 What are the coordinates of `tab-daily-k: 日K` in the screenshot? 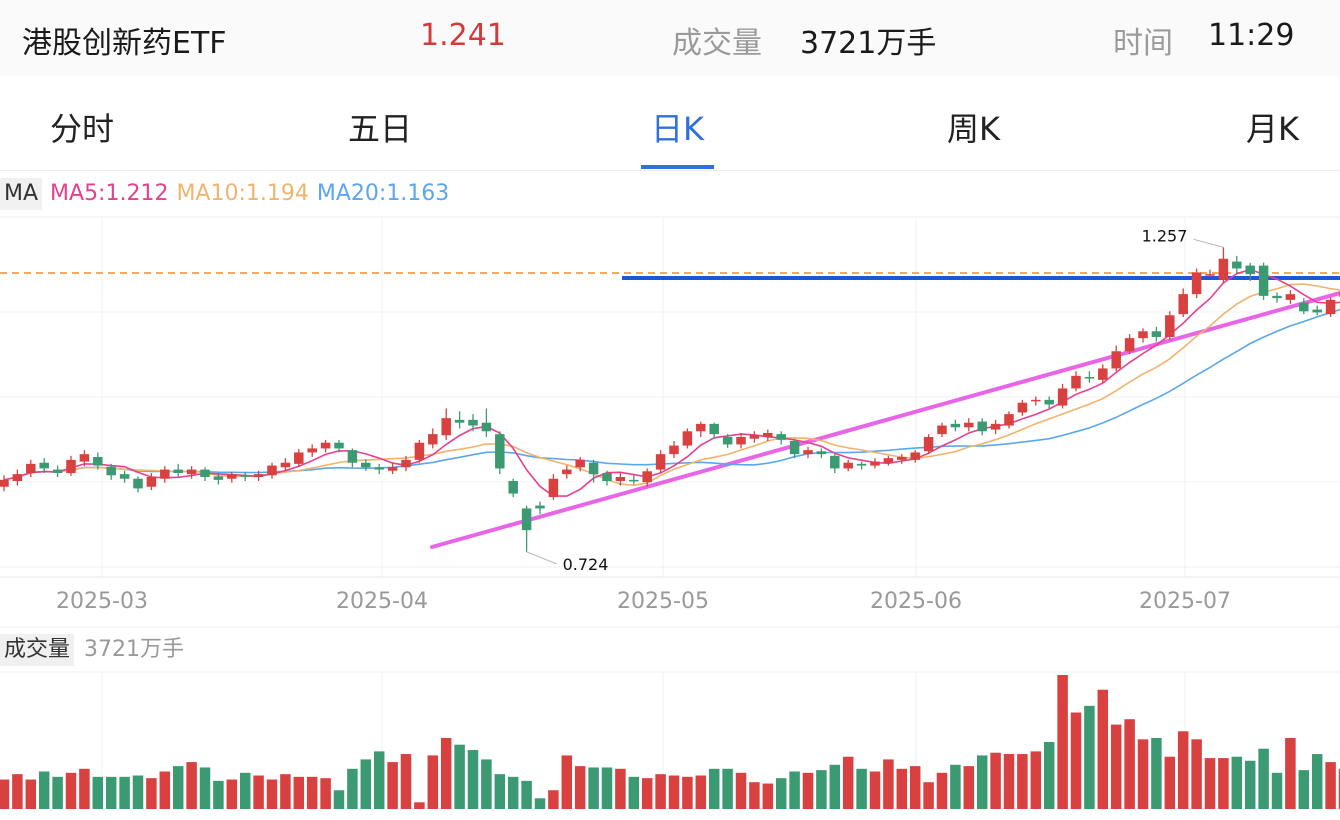 It's located at (677, 129).